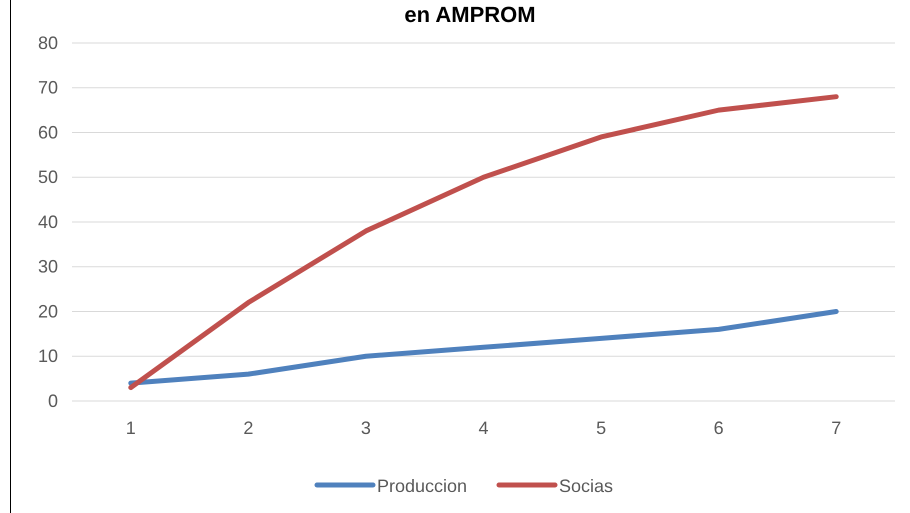 This screenshot has height=513, width=910. I want to click on y-tick-label: 20, so click(48, 311).